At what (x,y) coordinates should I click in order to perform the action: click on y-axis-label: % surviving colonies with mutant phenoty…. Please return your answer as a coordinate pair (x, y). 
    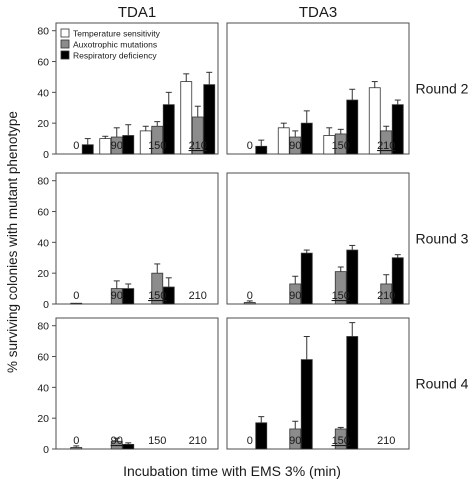
    Looking at the image, I should click on (12, 242).